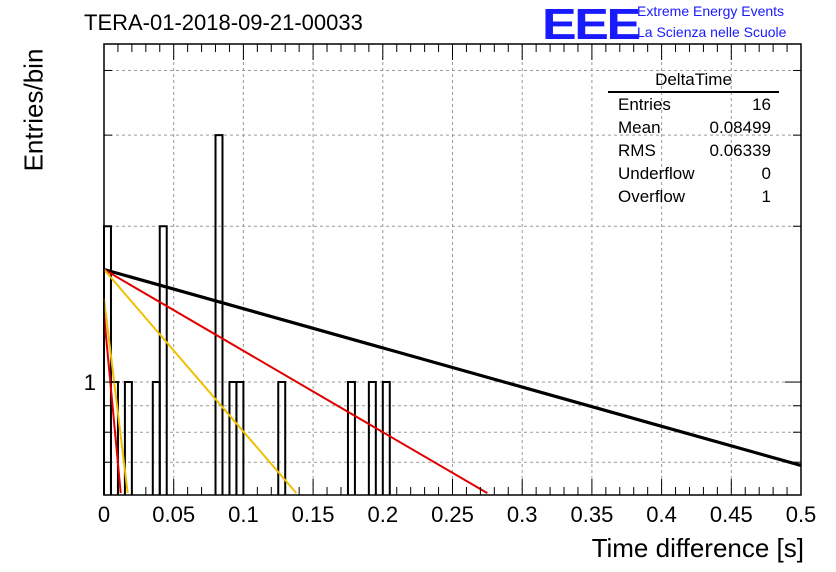  What do you see at coordinates (693, 81) in the screenshot?
I see `stats-title: DeltaTime` at bounding box center [693, 81].